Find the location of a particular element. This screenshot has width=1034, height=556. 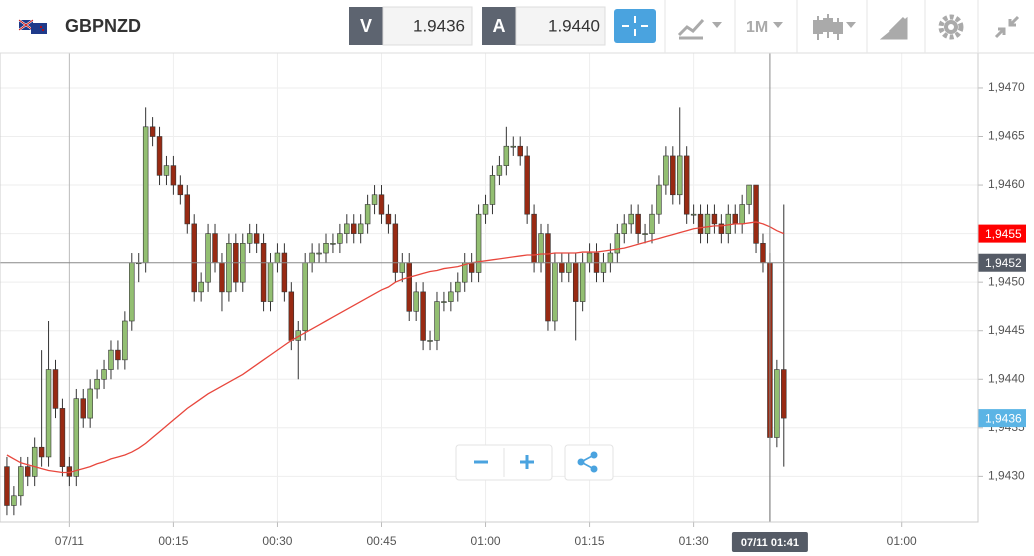

x-tick-label: 00:30 is located at coordinates (277, 541).